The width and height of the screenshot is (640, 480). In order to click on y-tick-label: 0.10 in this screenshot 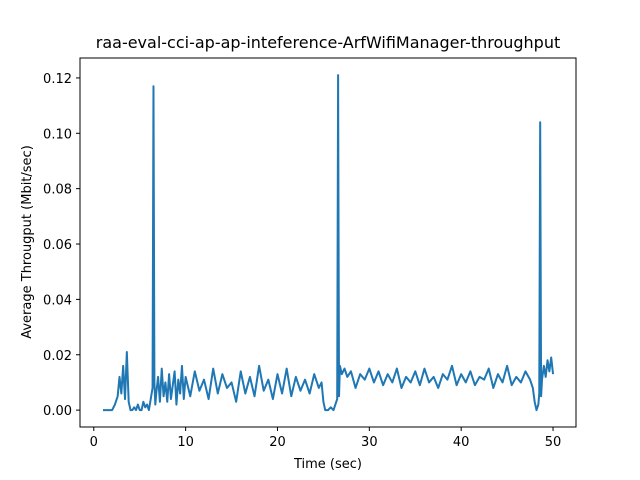, I will do `click(57, 134)`.